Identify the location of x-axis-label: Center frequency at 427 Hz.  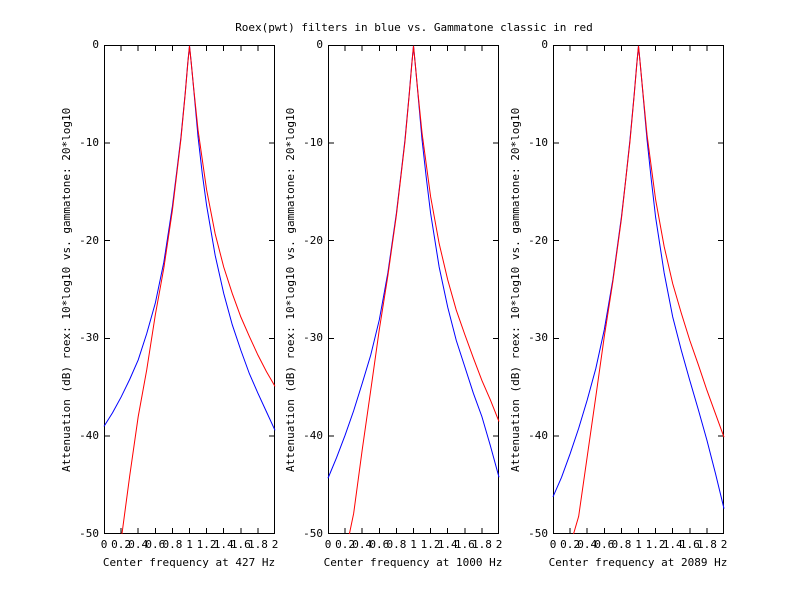
(189, 562).